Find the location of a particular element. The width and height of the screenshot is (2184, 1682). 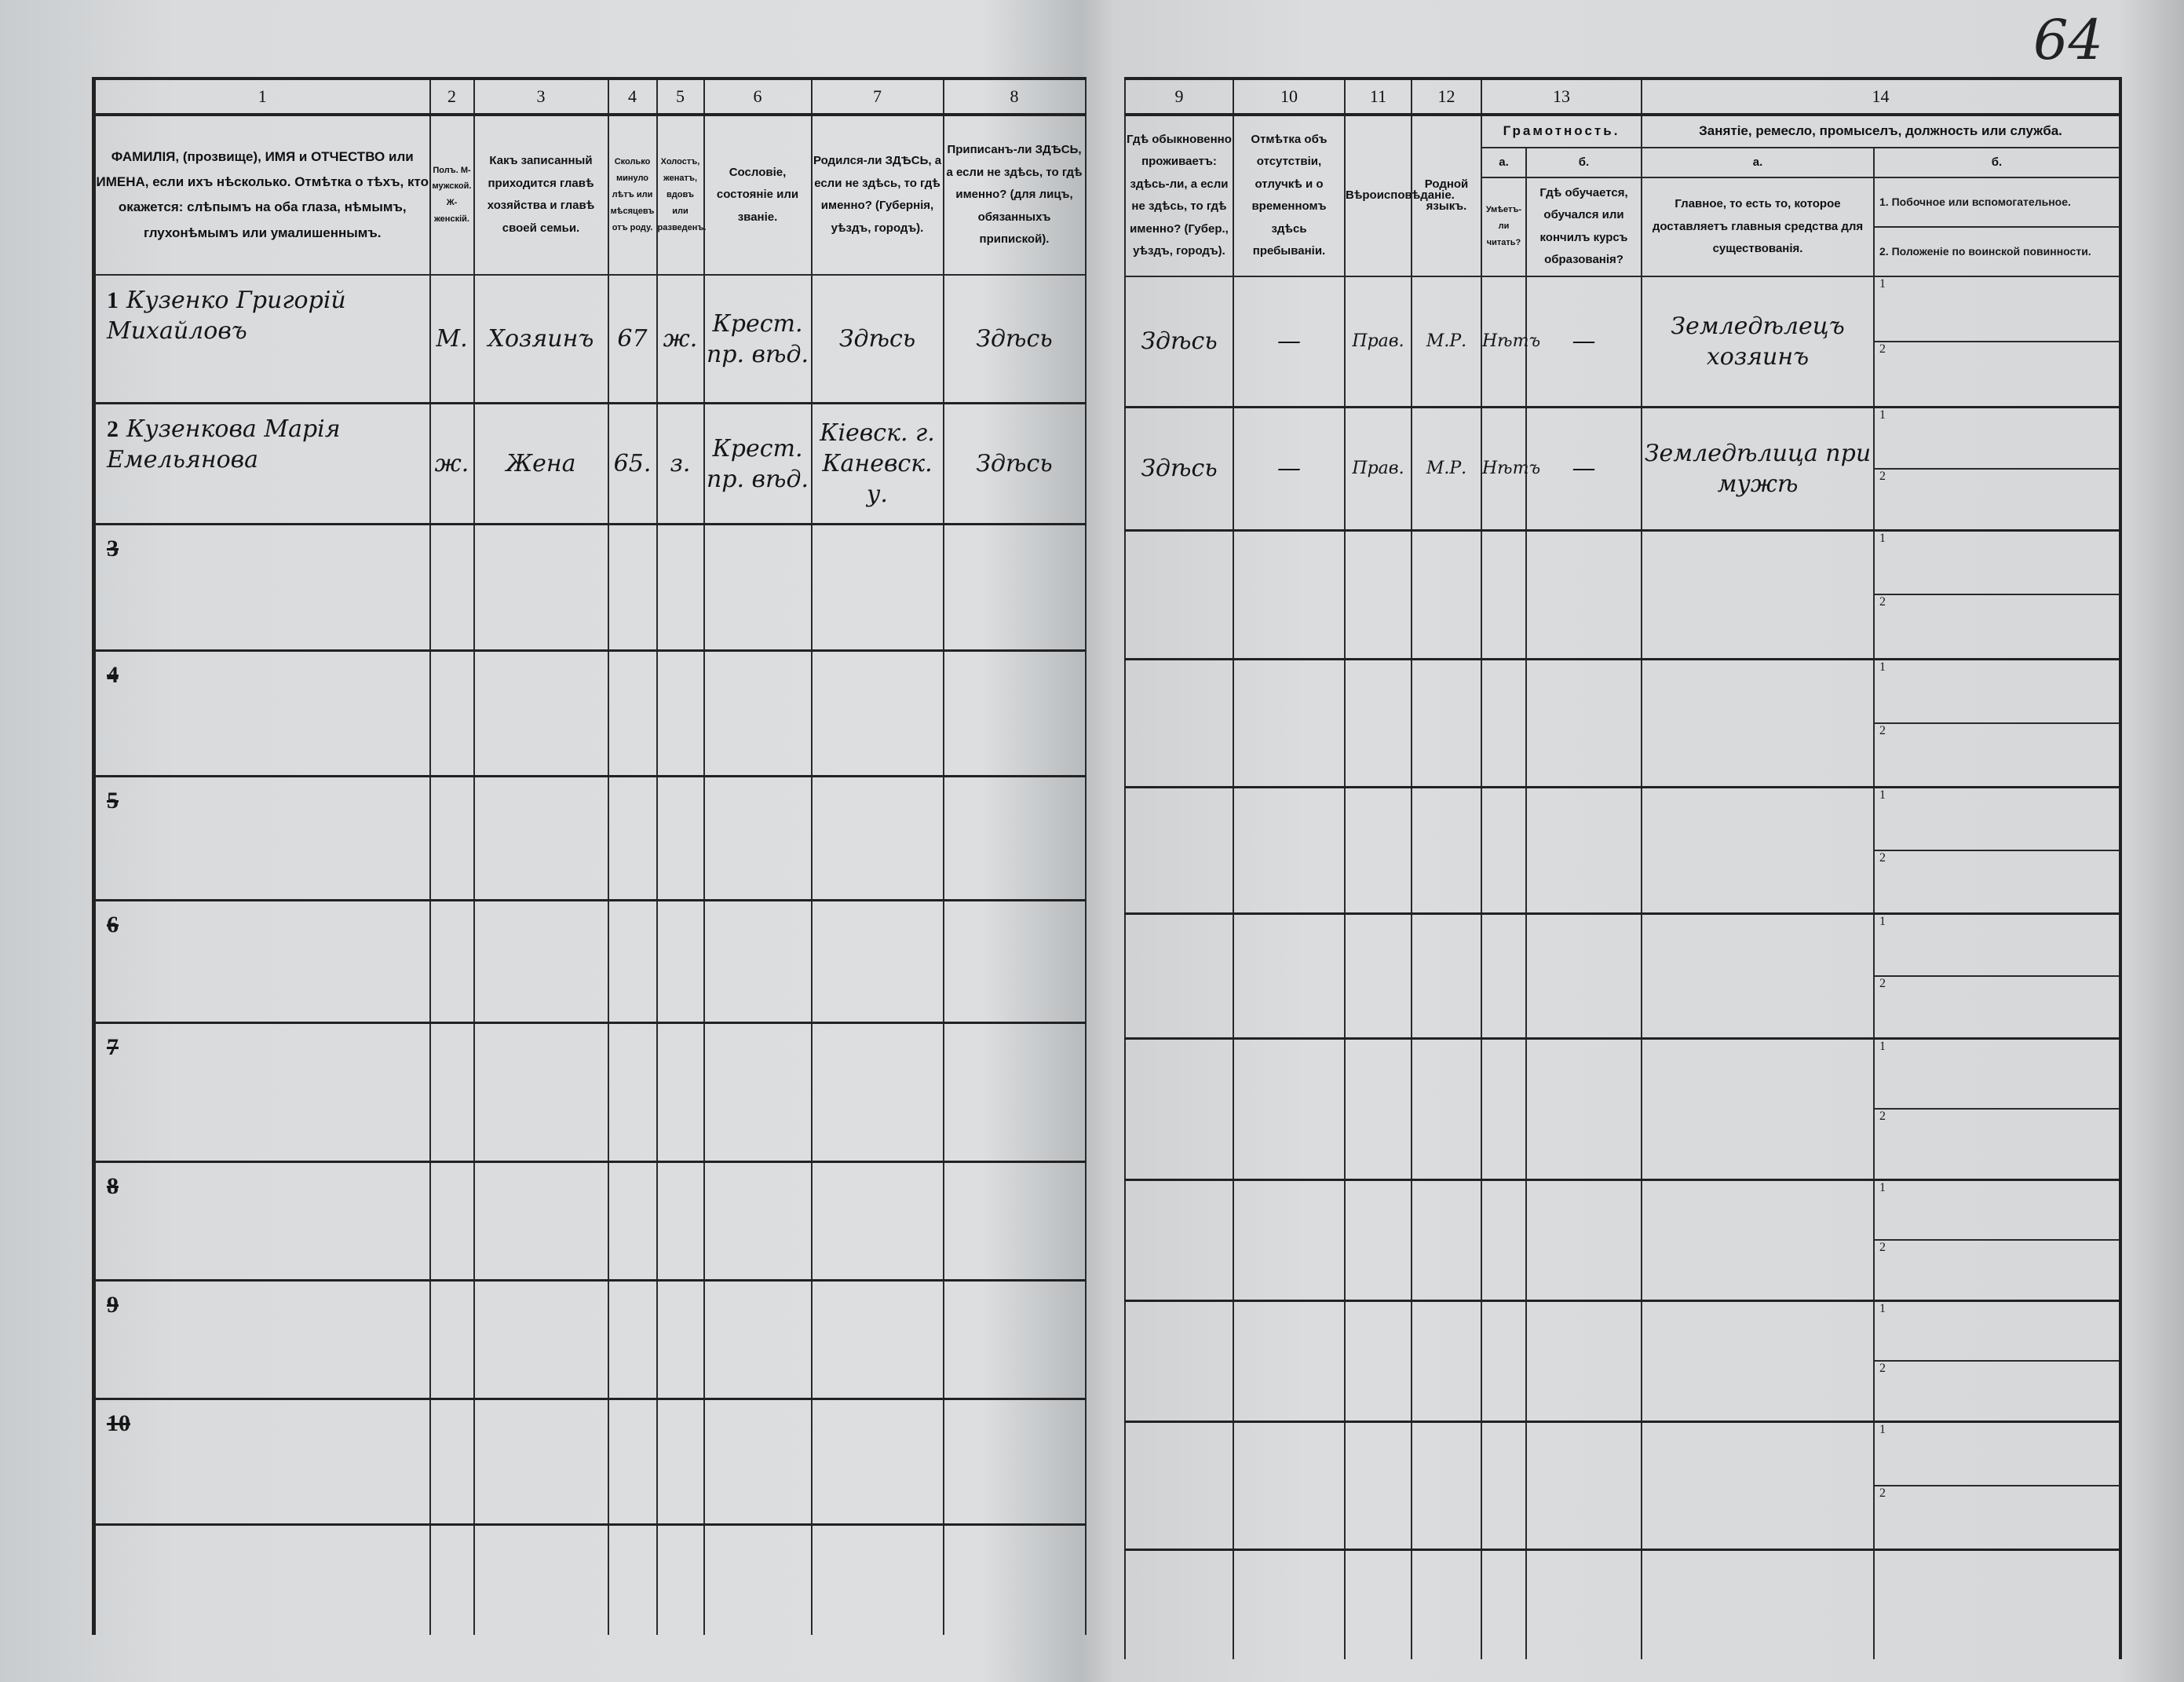

header-marital: Холостъ, женатъ, вдовъ или разведенъ. is located at coordinates (681, 194).